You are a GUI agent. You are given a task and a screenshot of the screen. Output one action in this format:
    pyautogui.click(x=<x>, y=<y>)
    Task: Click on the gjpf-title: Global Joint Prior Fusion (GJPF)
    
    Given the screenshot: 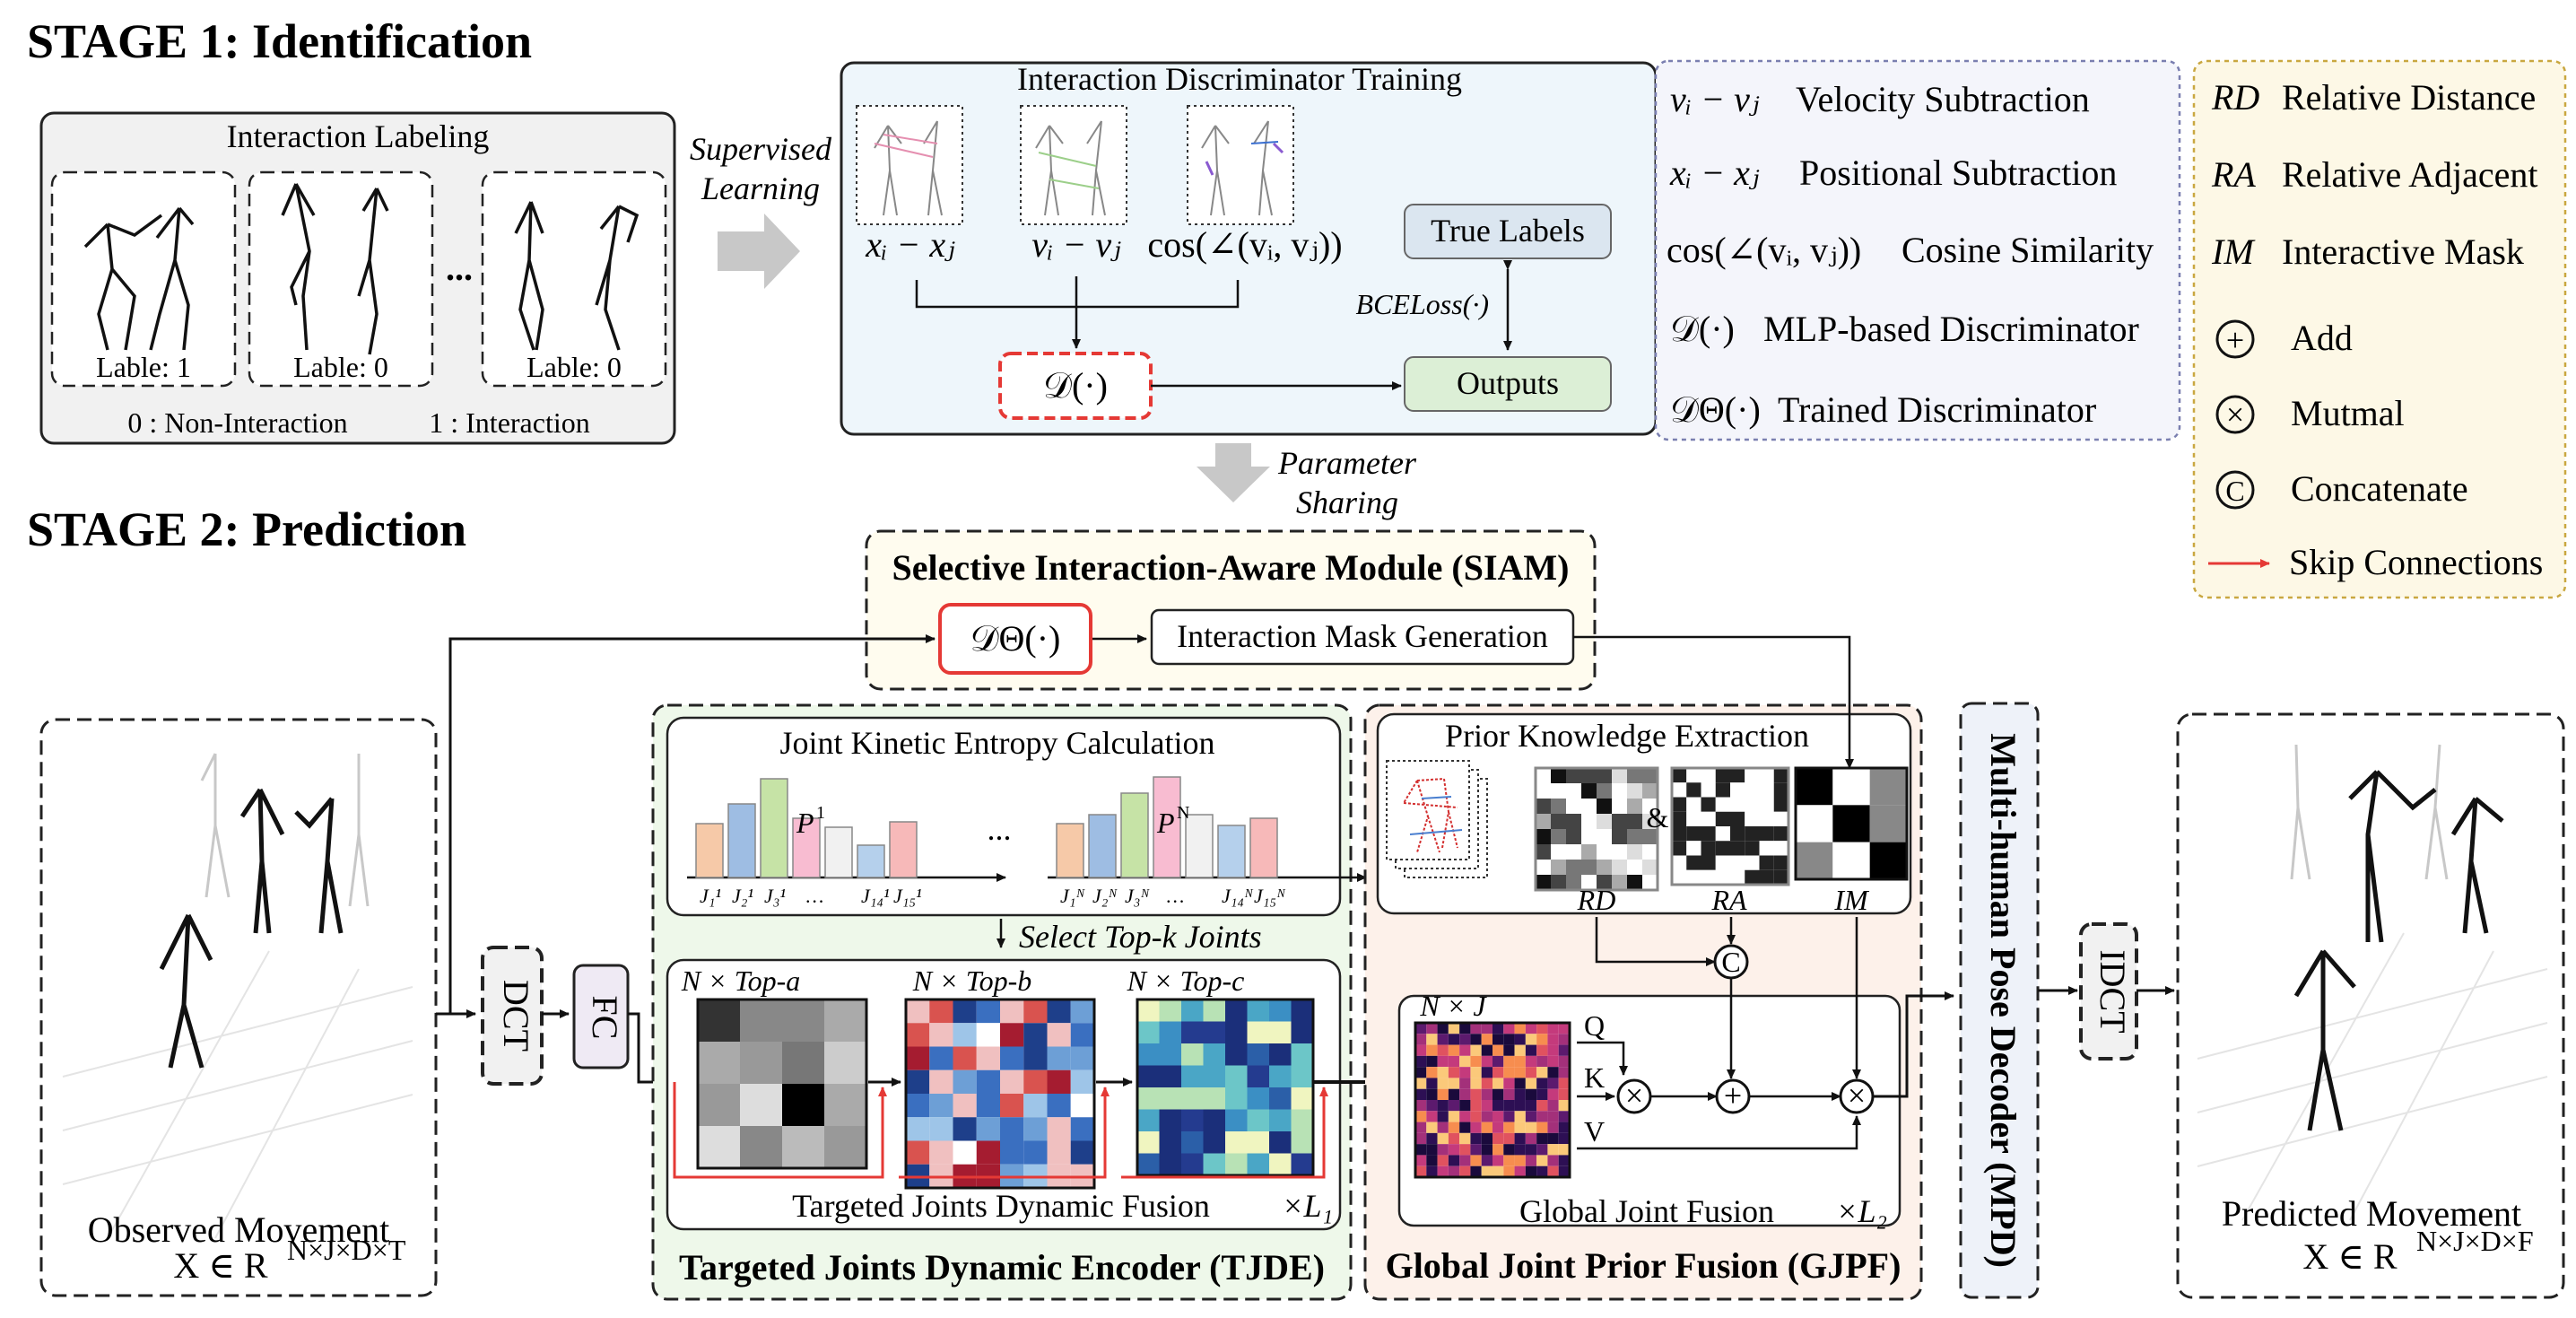 What is the action you would take?
    pyautogui.click(x=1644, y=1265)
    